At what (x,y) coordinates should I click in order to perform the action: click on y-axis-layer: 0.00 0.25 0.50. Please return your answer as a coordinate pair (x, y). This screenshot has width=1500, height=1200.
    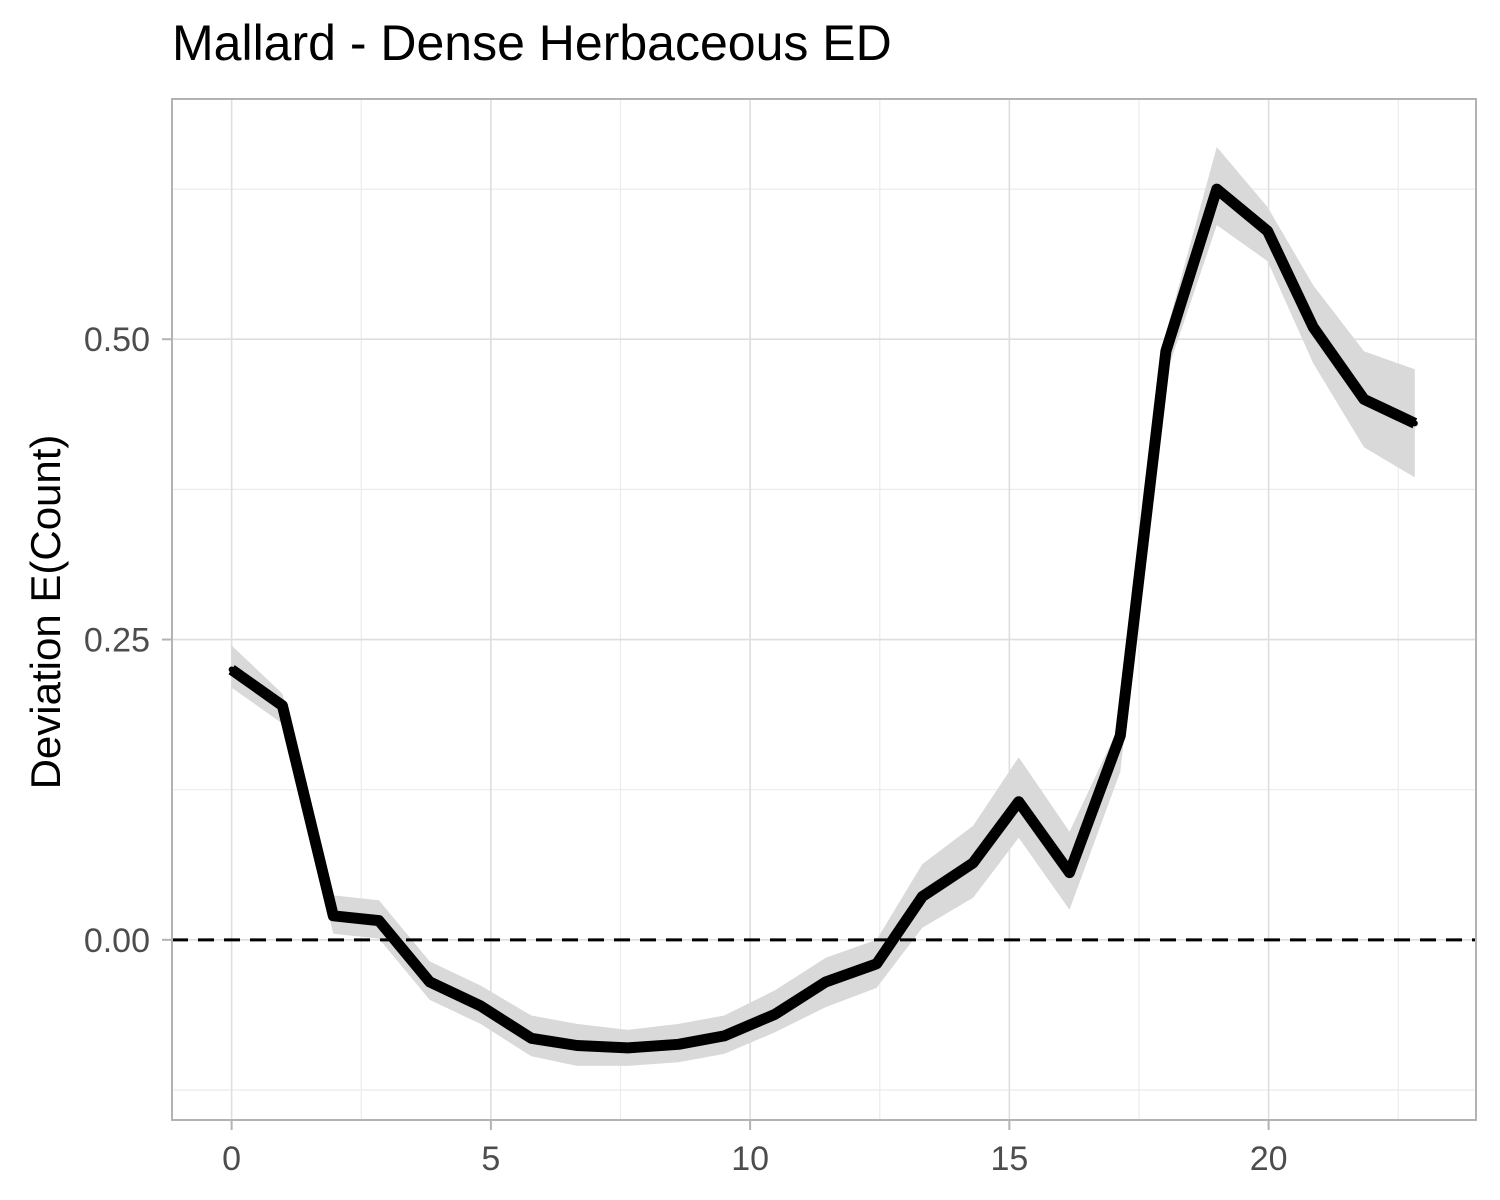
    Looking at the image, I should click on (128, 640).